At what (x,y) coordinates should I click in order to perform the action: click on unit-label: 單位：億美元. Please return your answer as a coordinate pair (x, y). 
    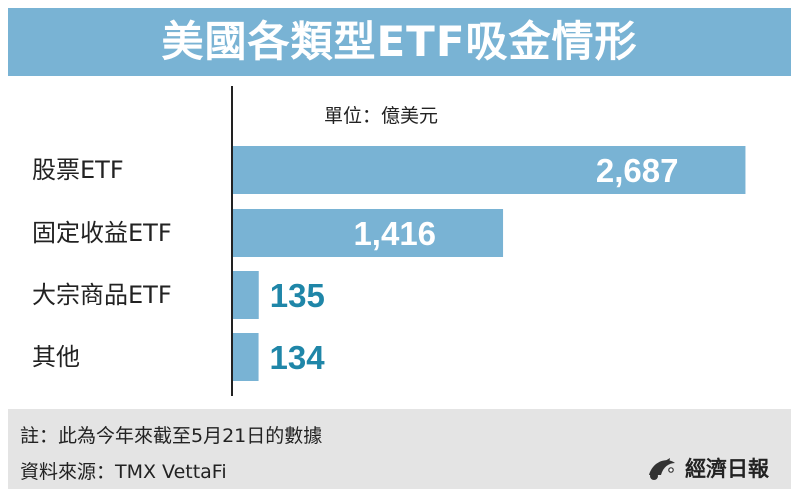
    Looking at the image, I should click on (381, 116).